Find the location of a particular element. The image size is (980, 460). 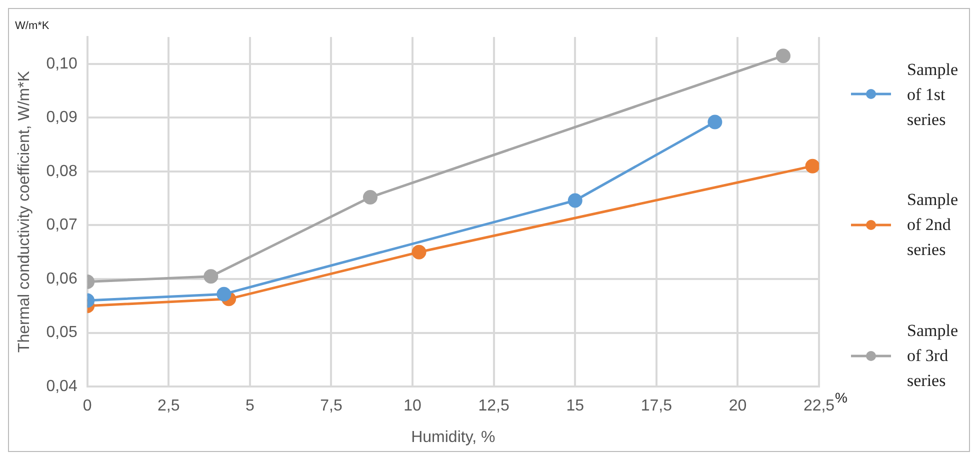

legend-label: Sample of 1st series is located at coordinates (933, 94).